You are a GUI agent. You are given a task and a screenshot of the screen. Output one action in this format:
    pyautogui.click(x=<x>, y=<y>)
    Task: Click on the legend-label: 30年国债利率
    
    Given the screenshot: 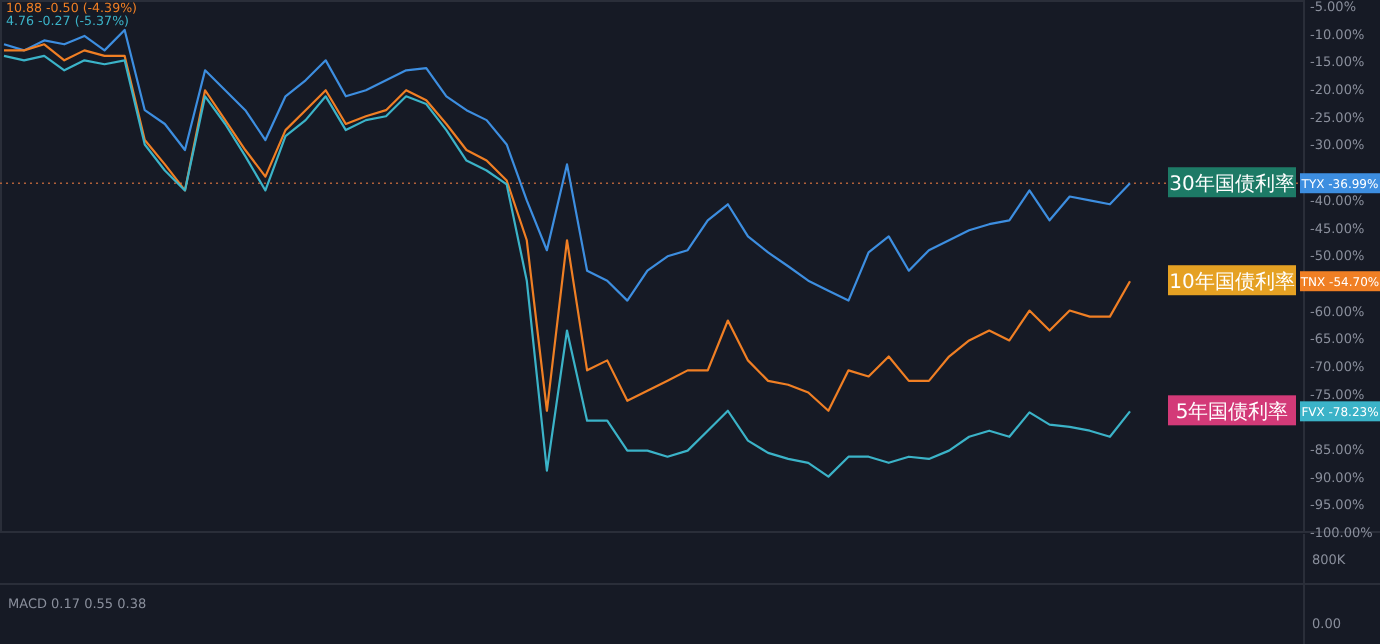 What is the action you would take?
    pyautogui.click(x=1232, y=184)
    